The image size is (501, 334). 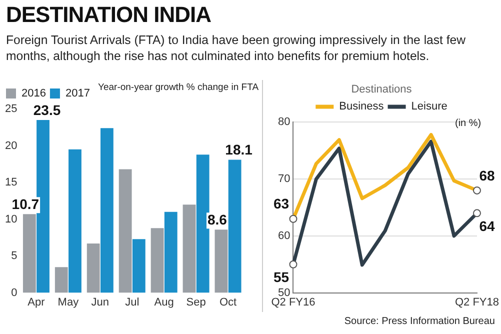 I want to click on y-tick-label: 5, so click(x=14, y=256).